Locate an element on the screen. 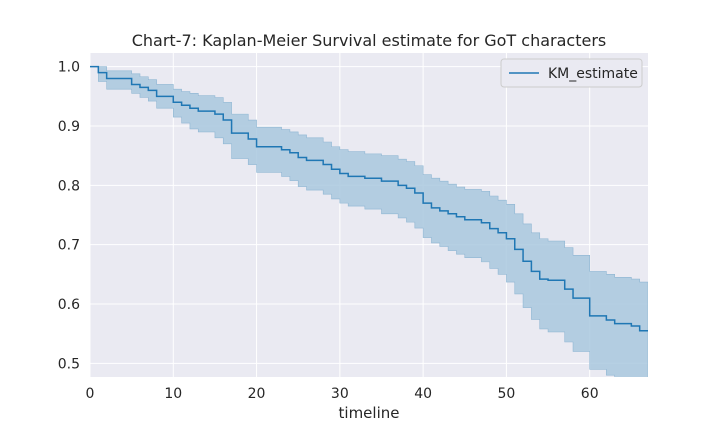 The image size is (720, 432). x-axis-label: timeline is located at coordinates (369, 413).